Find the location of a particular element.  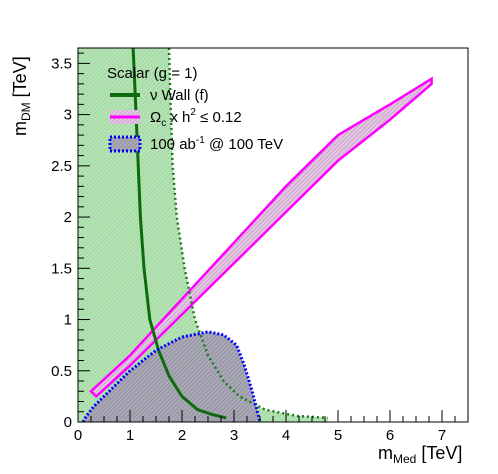

y-tick-label: 0.5 is located at coordinates (61, 371).